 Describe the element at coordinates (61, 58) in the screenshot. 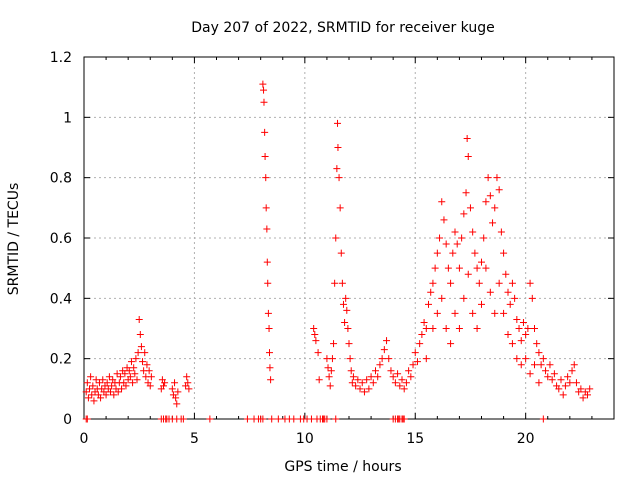

I see `y-tick-label: 1.2` at that location.